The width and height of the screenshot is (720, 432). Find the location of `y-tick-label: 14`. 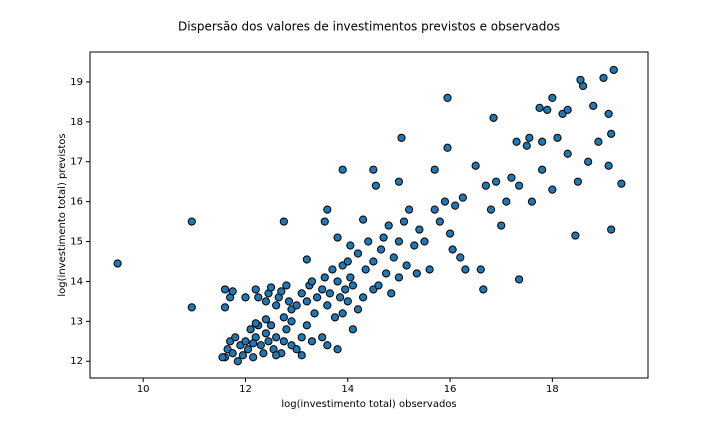

y-tick-label: 14 is located at coordinates (76, 281).